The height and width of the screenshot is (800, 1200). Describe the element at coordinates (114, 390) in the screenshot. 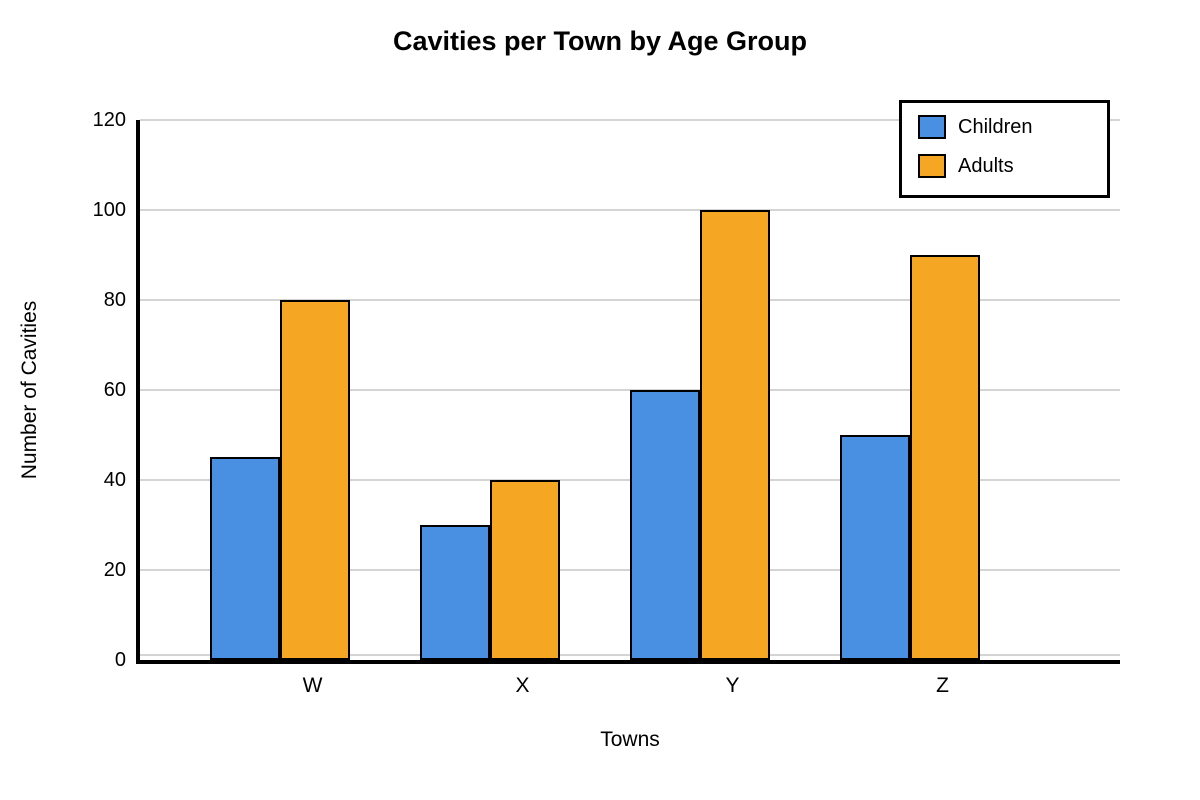

I see `y-tick-60: 60` at that location.